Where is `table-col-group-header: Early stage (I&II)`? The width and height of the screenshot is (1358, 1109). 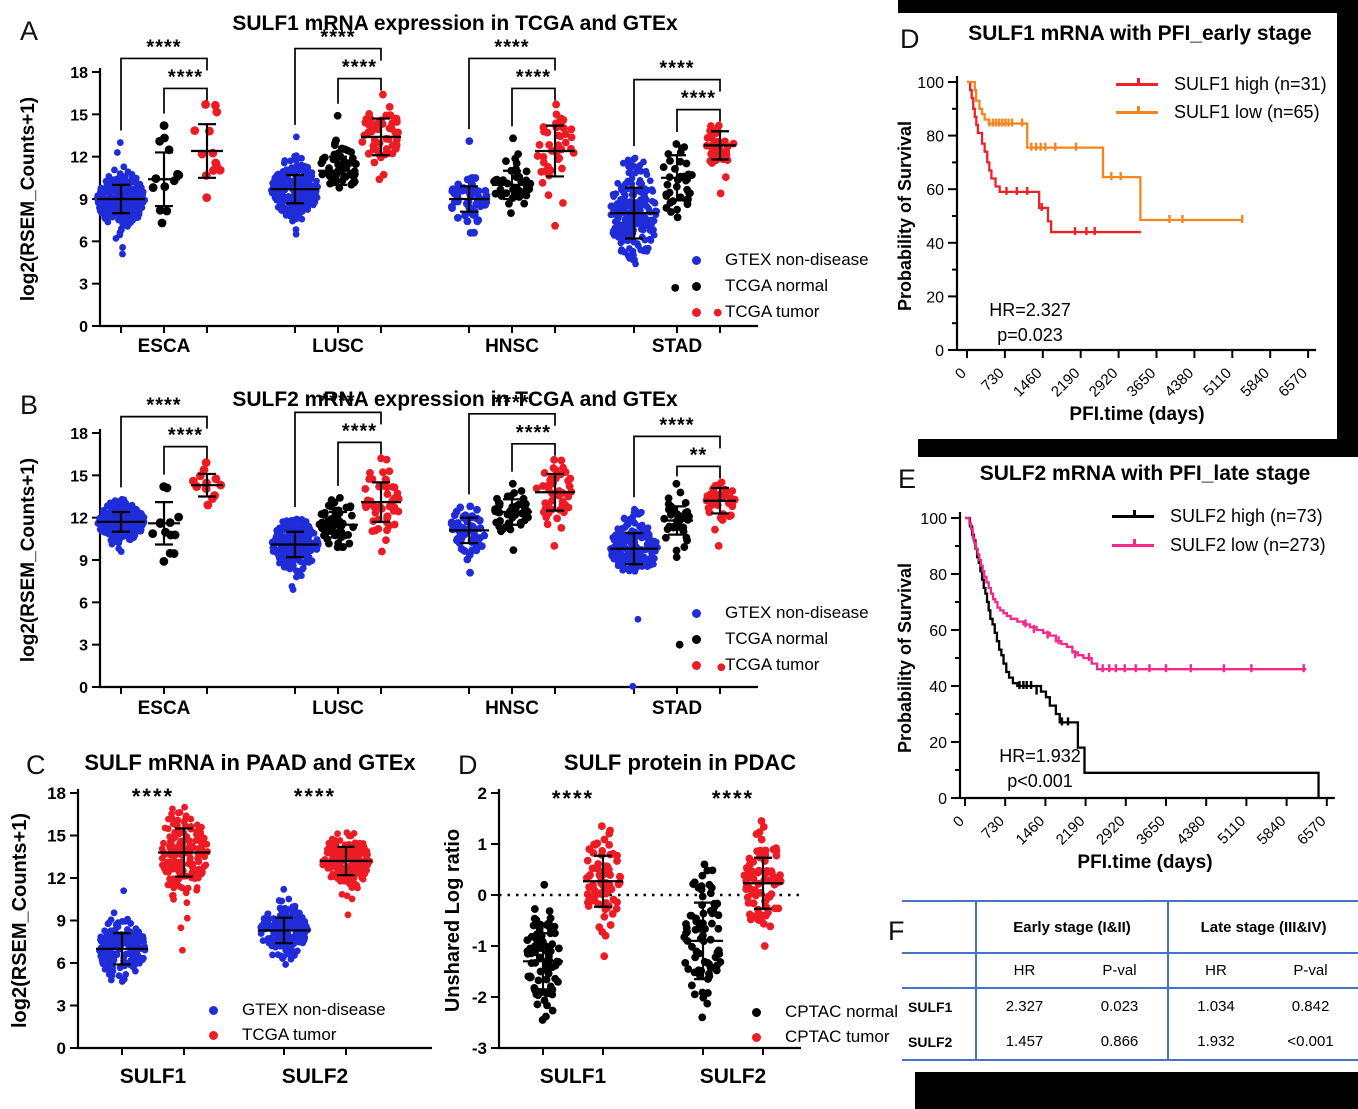
table-col-group-header: Early stage (I&II) is located at coordinates (1071, 927).